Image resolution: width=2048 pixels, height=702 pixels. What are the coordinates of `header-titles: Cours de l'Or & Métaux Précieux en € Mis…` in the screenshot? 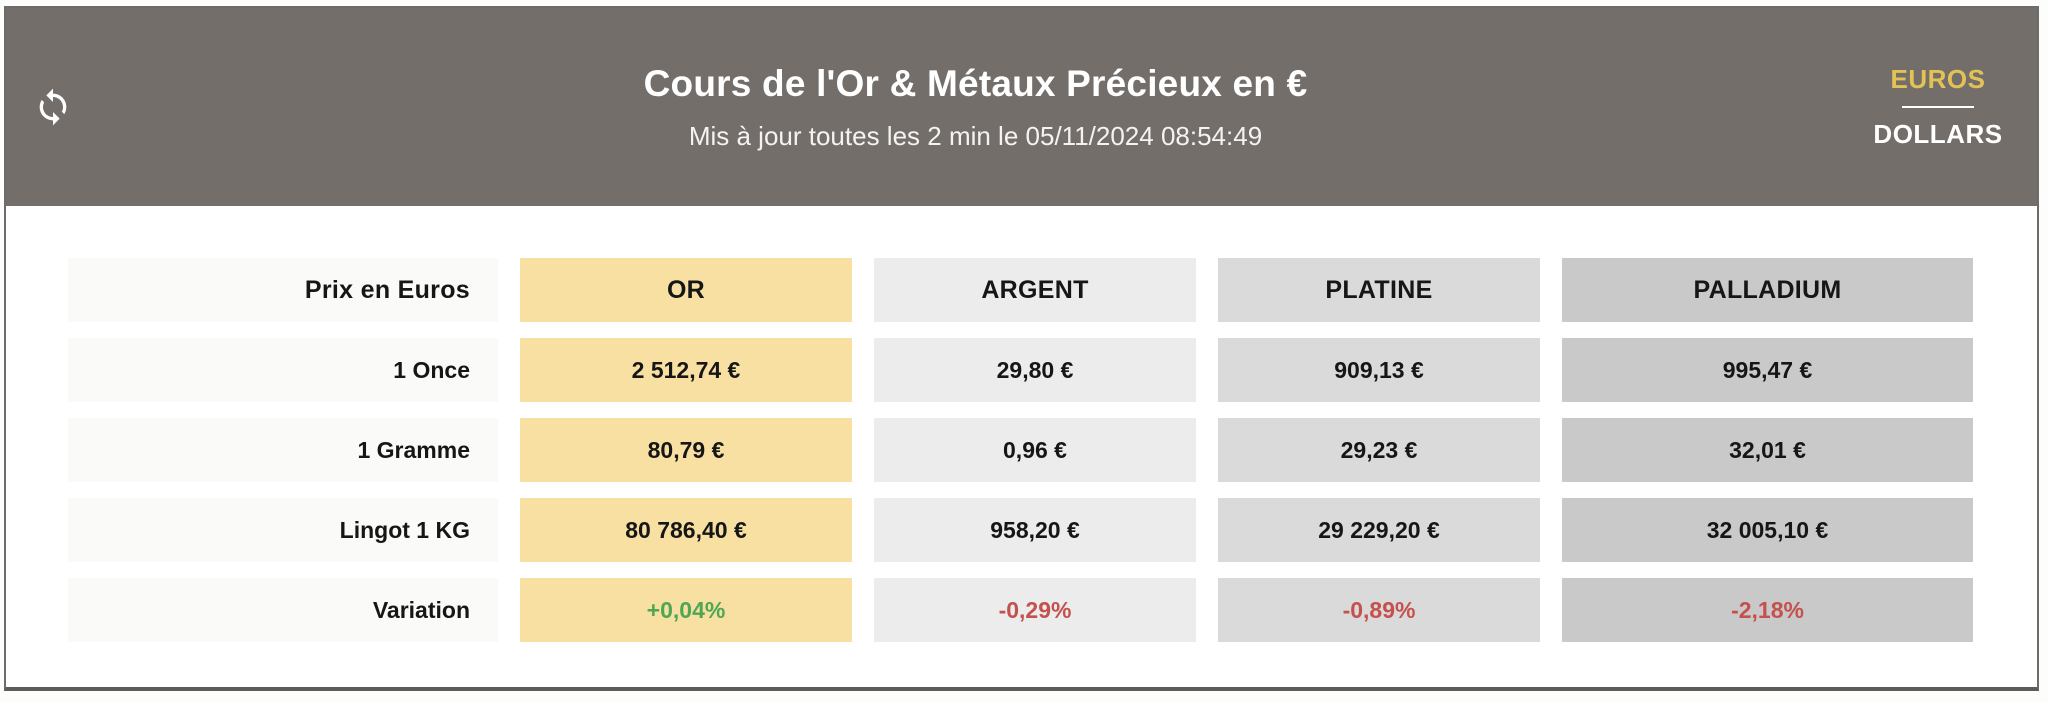 It's located at (975, 107).